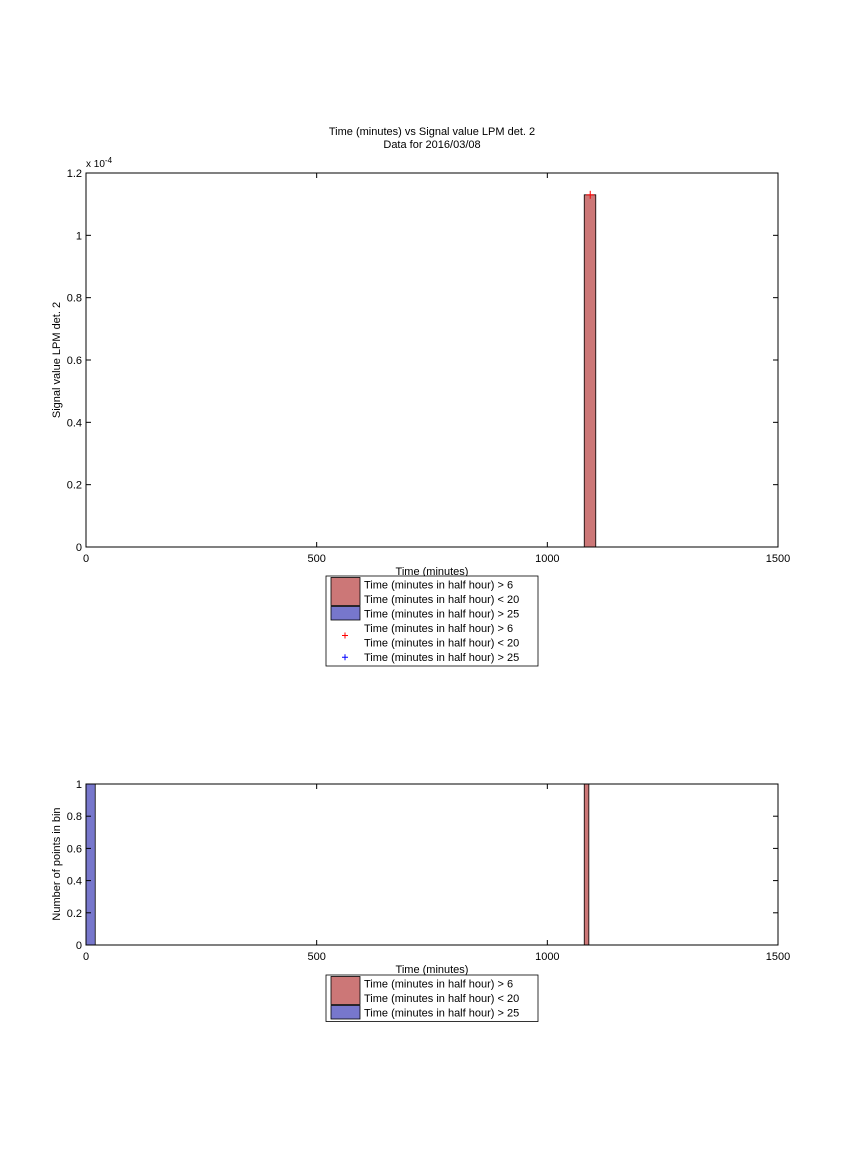 The width and height of the screenshot is (864, 1152). I want to click on top-markers-layer, so click(590, 194).